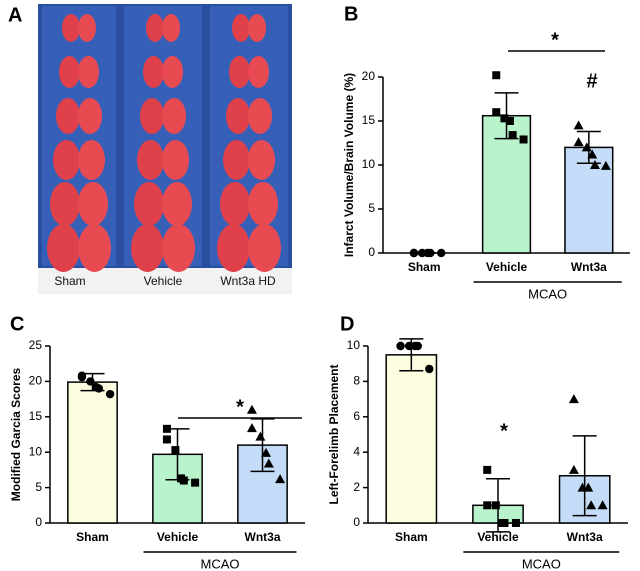 The width and height of the screenshot is (640, 571). Describe the element at coordinates (347, 324) in the screenshot. I see `panel-letter: D` at that location.